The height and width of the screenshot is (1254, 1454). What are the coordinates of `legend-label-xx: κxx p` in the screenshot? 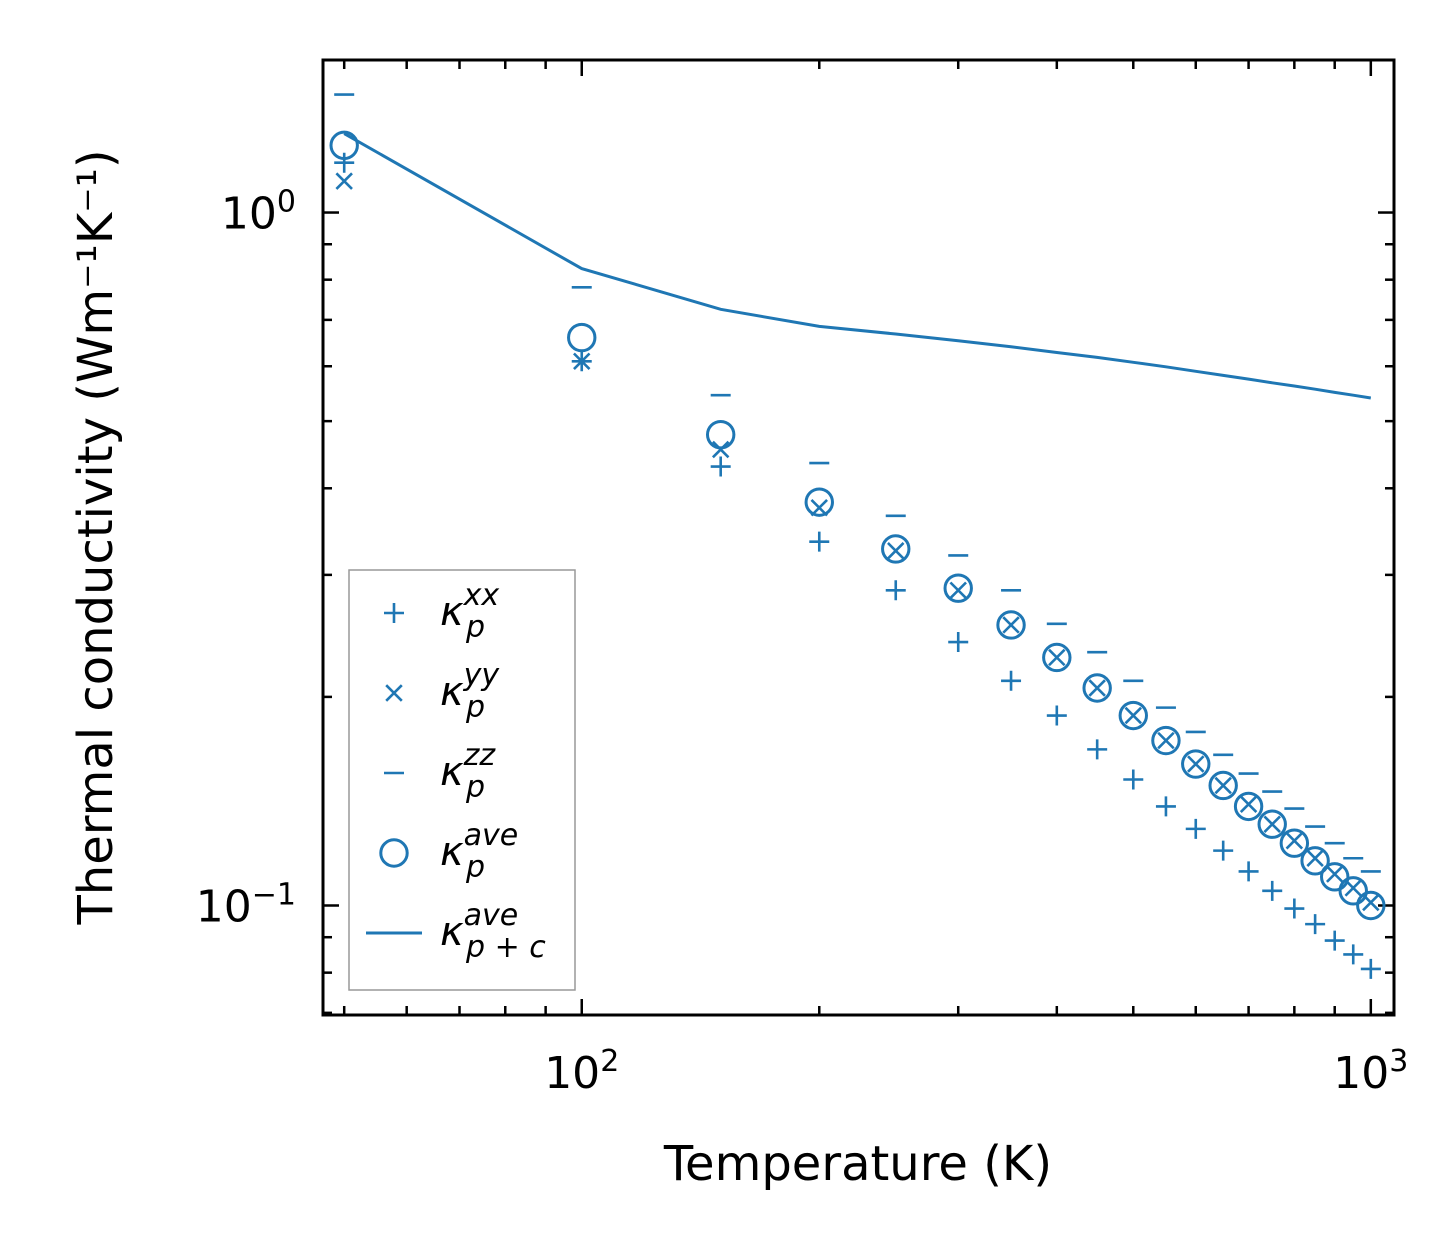 It's located at (469, 611).